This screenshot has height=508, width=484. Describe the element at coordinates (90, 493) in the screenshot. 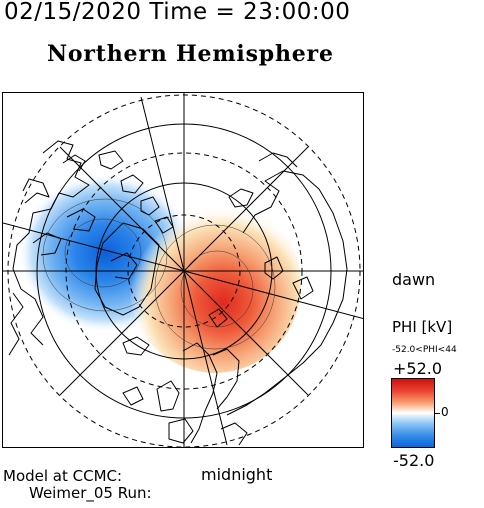

I see `run-label: Weimer_05 Run:` at that location.